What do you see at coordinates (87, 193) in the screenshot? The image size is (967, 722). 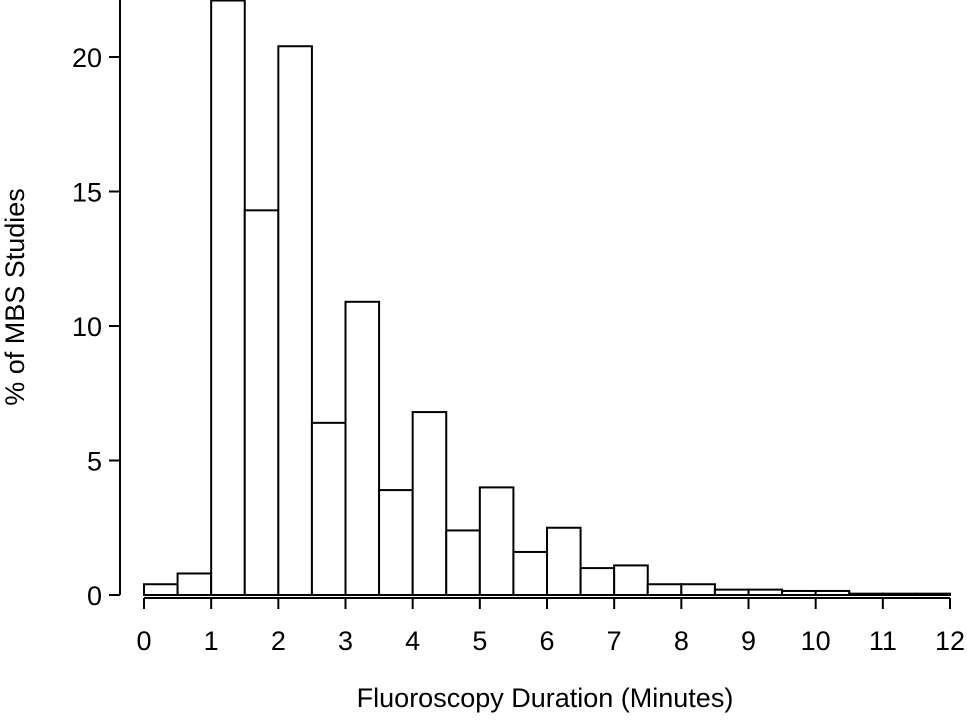 I see `y-tick-label: 15` at bounding box center [87, 193].